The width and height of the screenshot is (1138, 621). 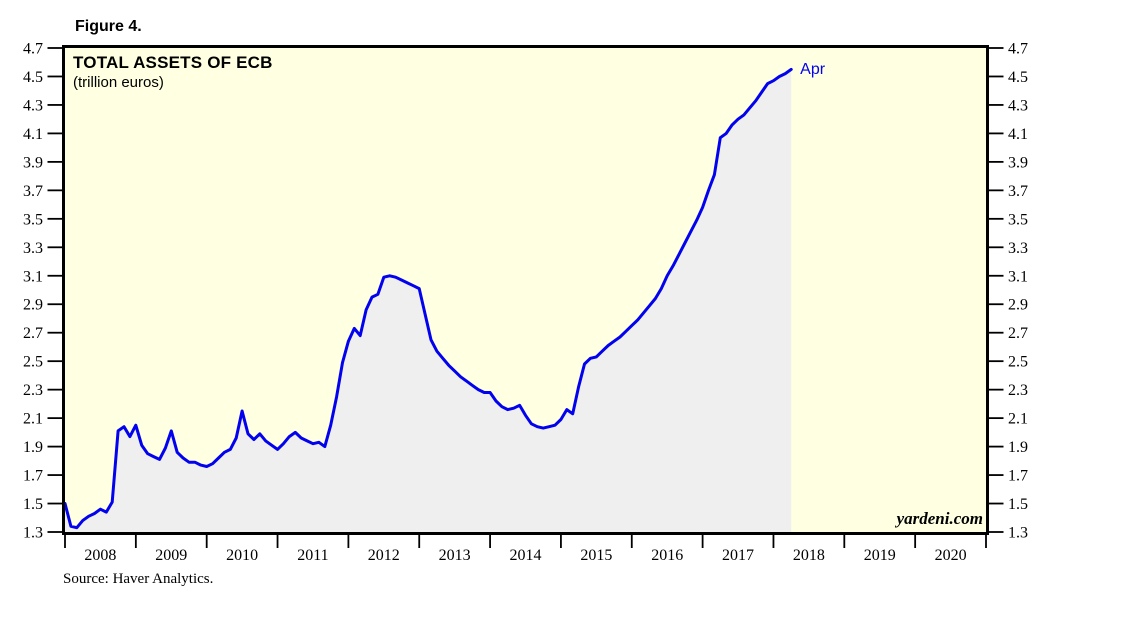 I want to click on y-axis-label-right: 3.5, so click(x=1018, y=219).